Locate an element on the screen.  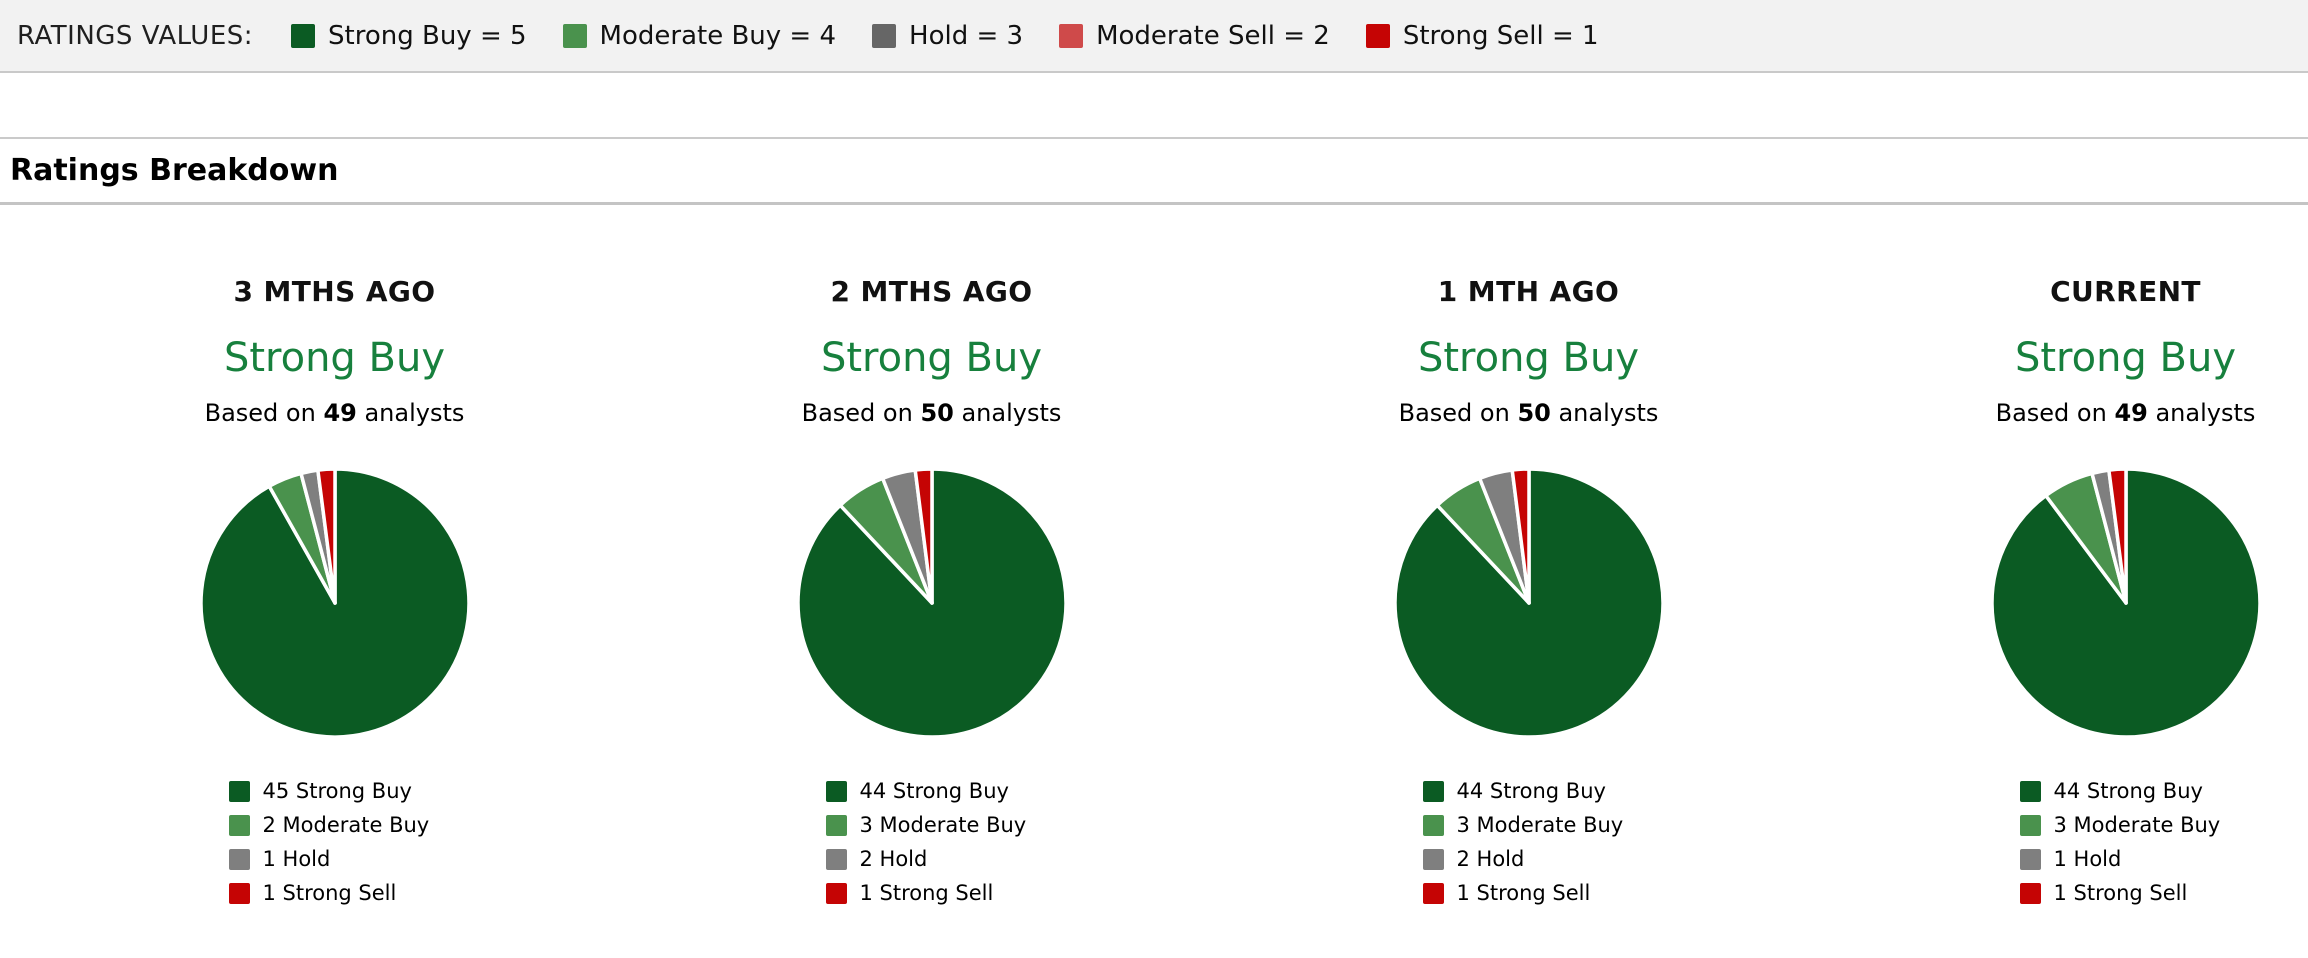
period-label: 2 MTHS AGO is located at coordinates (931, 291).